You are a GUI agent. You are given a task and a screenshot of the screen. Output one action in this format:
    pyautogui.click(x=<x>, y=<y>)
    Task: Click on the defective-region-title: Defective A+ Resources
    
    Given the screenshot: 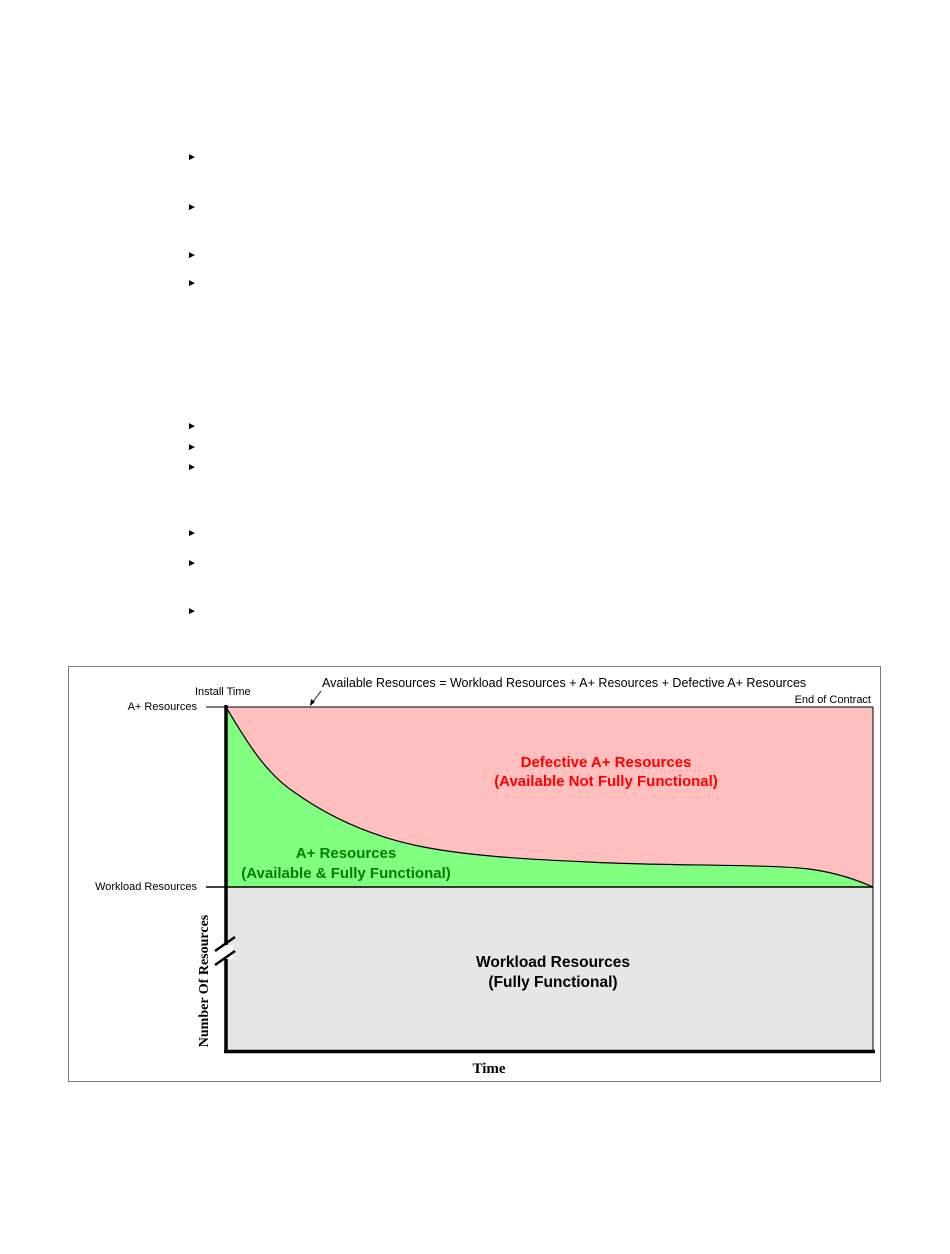 What is the action you would take?
    pyautogui.click(x=606, y=762)
    